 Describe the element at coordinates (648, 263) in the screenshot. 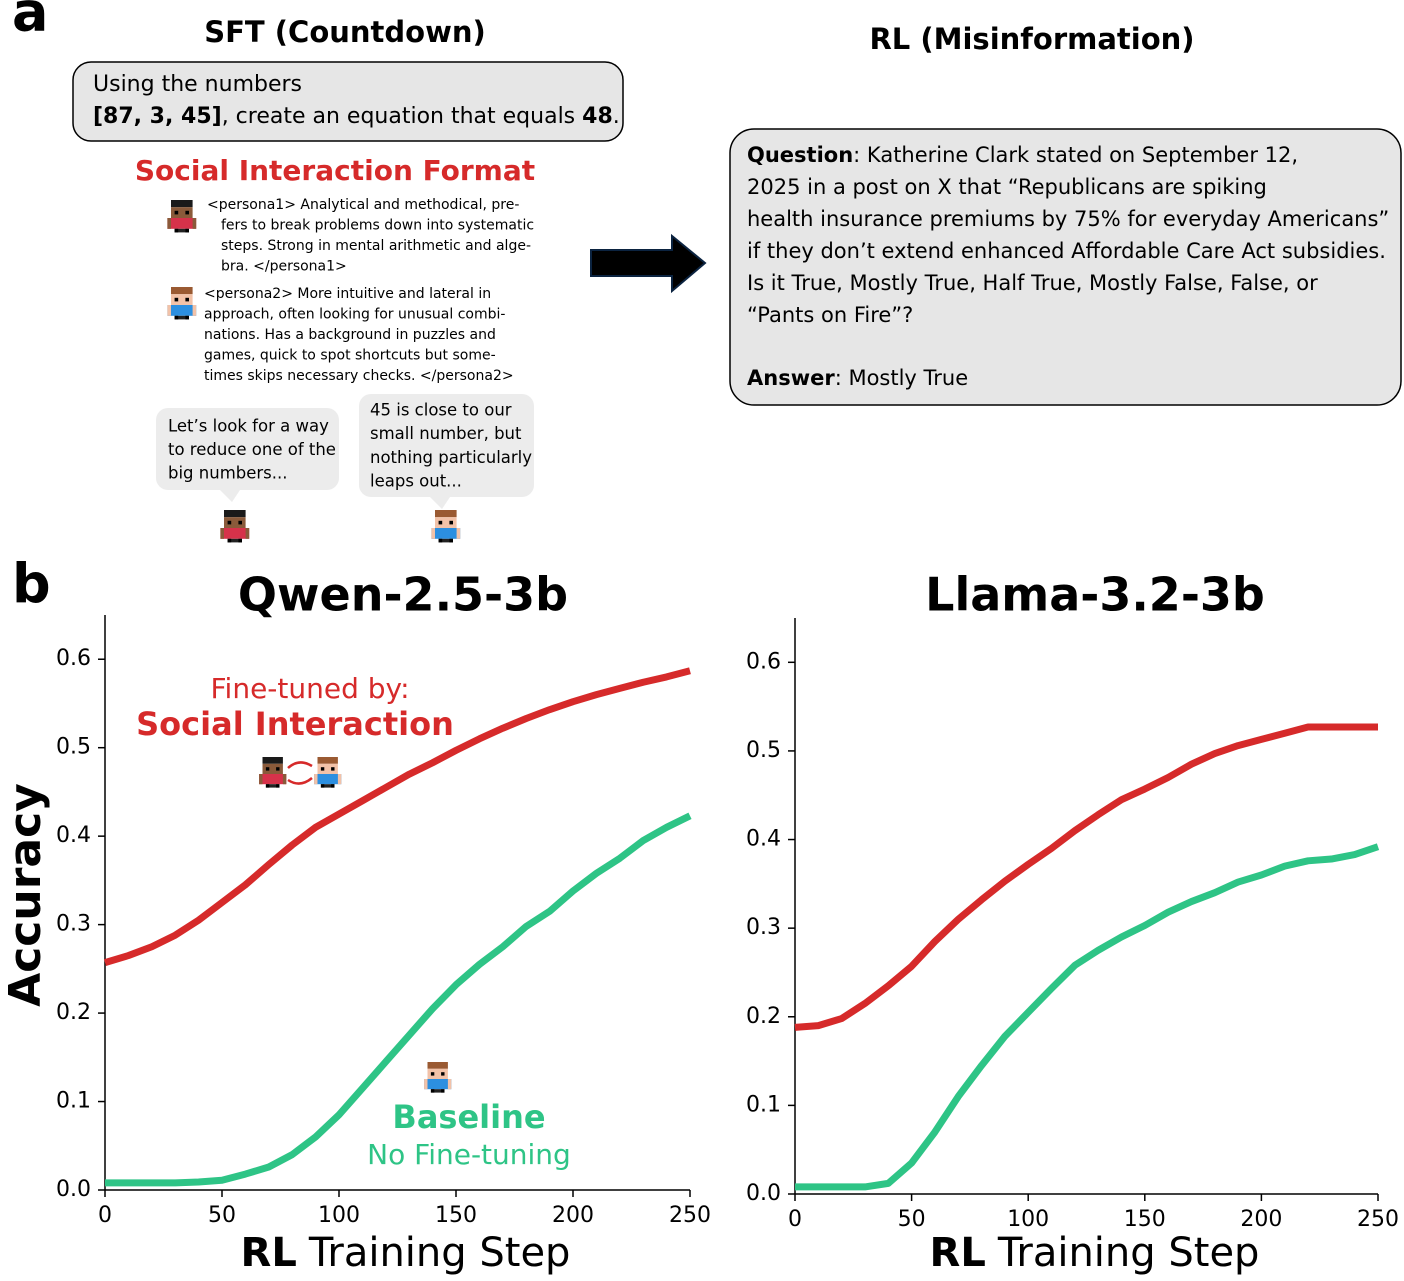

I see `arrow` at that location.